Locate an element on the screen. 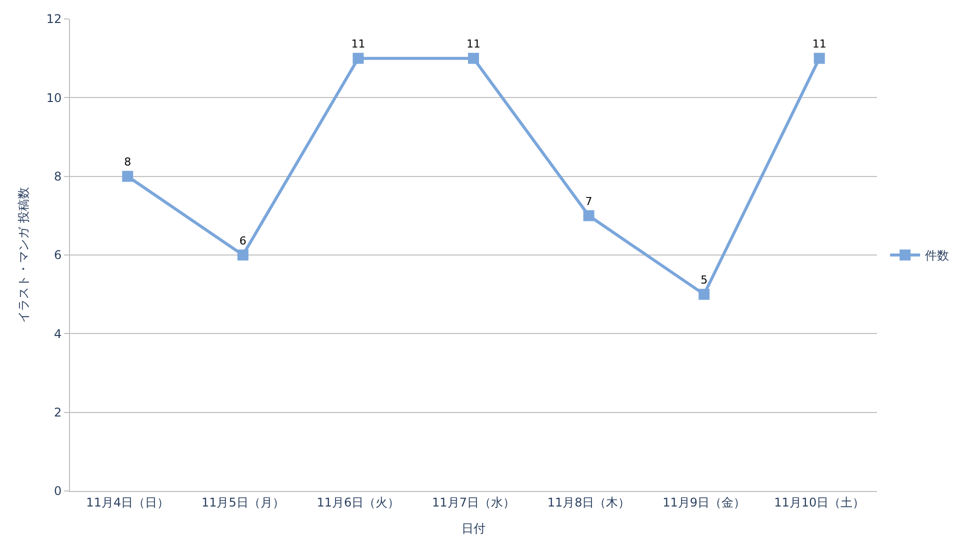 The width and height of the screenshot is (967, 551). data-label: 6 is located at coordinates (242, 241).